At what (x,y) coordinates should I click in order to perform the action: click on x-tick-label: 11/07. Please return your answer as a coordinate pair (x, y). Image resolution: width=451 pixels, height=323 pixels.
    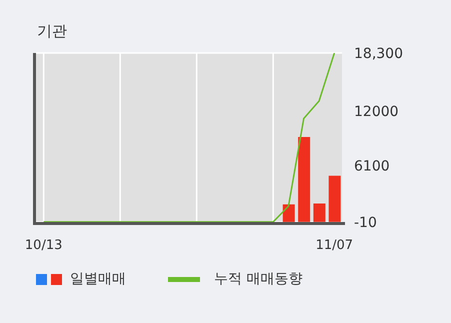
    Looking at the image, I should click on (335, 246).